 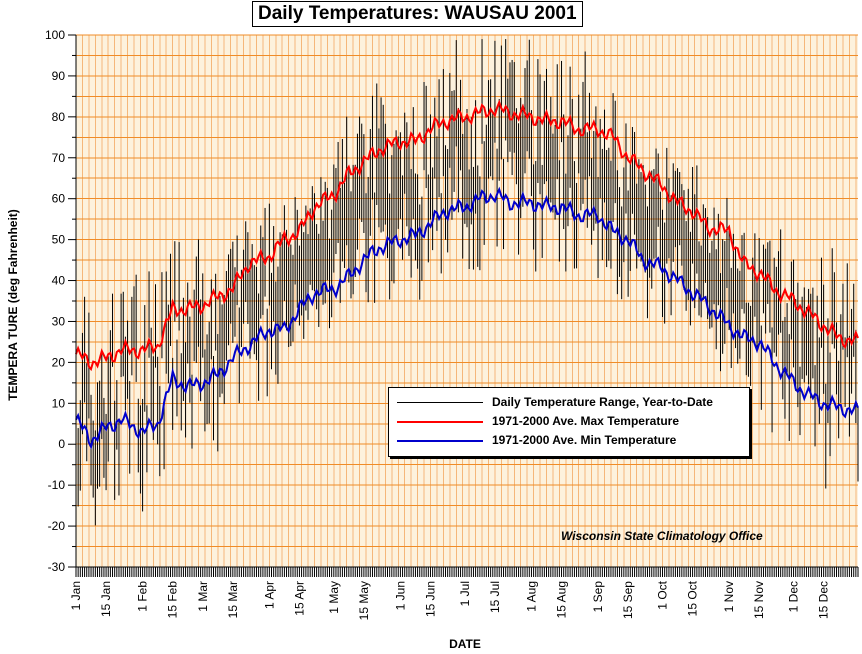 I want to click on y-tick-label: 30, so click(x=59, y=321).